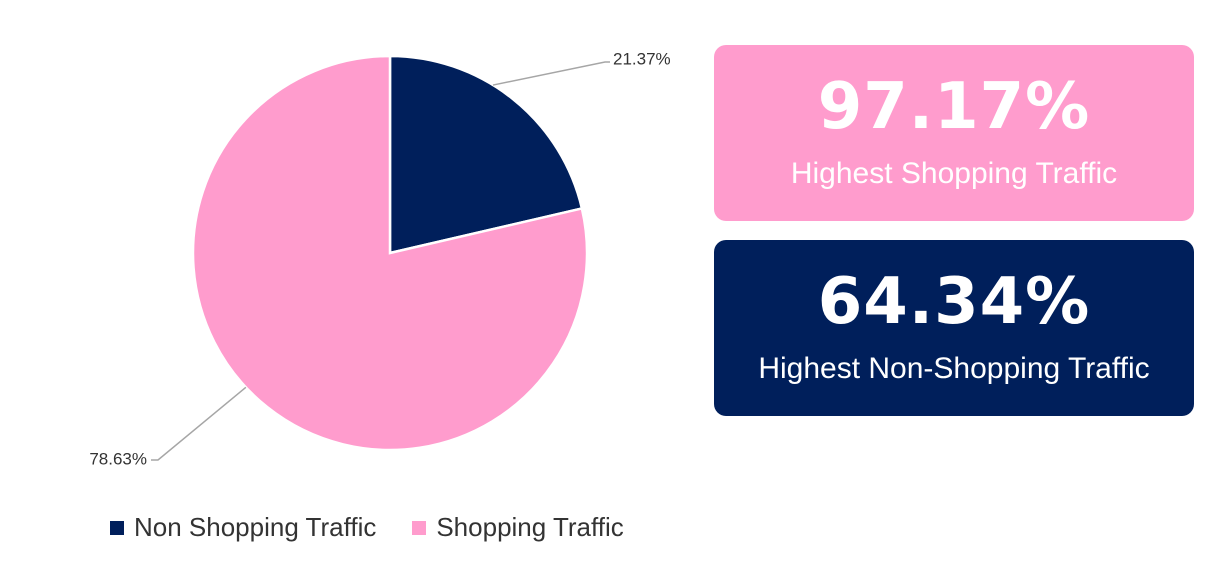 Image resolution: width=1224 pixels, height=567 pixels. What do you see at coordinates (954, 368) in the screenshot?
I see `non-shopping-traffic-label: Highest Non-Shopping Traffic` at bounding box center [954, 368].